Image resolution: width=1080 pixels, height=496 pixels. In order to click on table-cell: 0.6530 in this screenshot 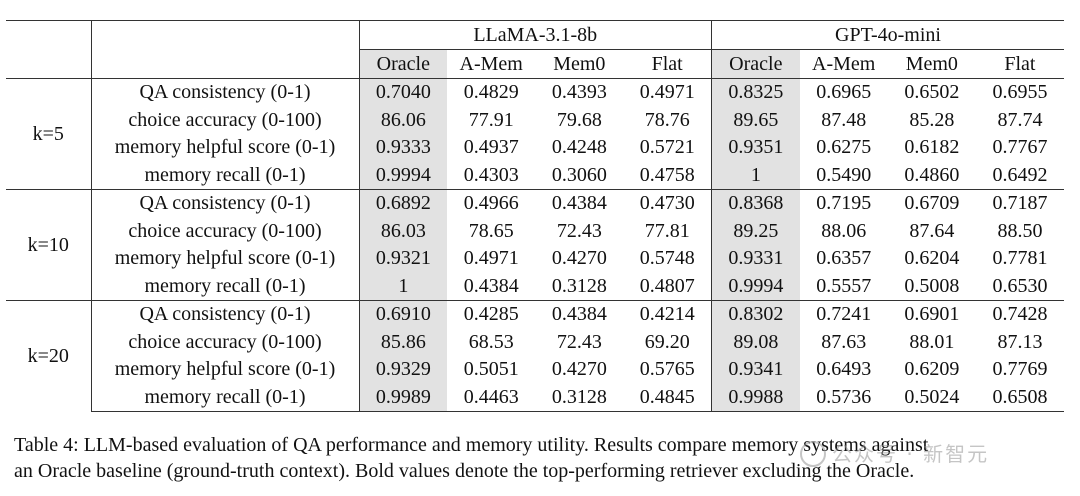, I will do `click(1020, 285)`.